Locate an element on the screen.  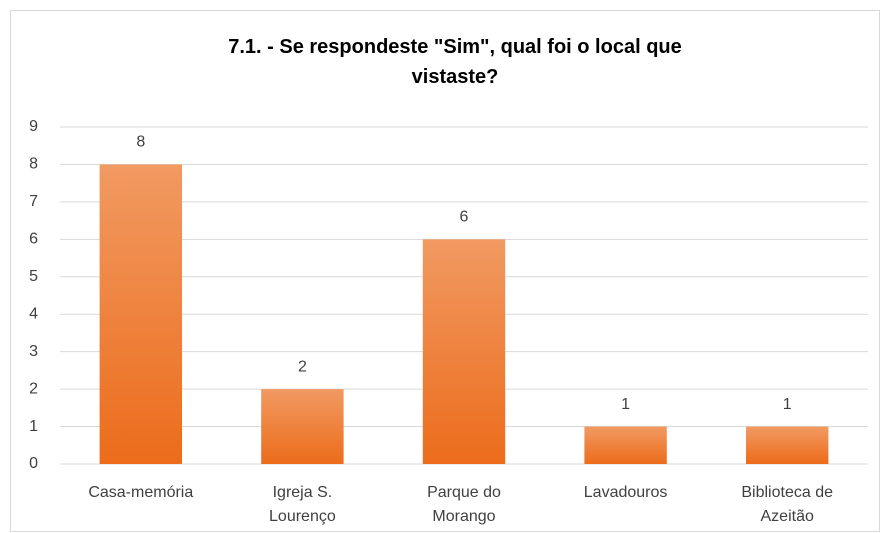
y-tick-label: 0 is located at coordinates (33, 463).